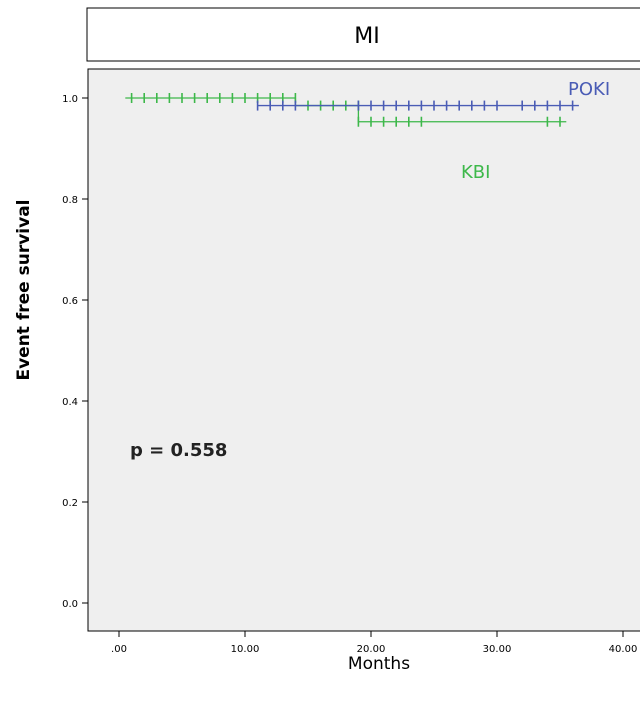 This screenshot has height=702, width=640. What do you see at coordinates (24, 289) in the screenshot?
I see `y-axis-label: Event free survival` at bounding box center [24, 289].